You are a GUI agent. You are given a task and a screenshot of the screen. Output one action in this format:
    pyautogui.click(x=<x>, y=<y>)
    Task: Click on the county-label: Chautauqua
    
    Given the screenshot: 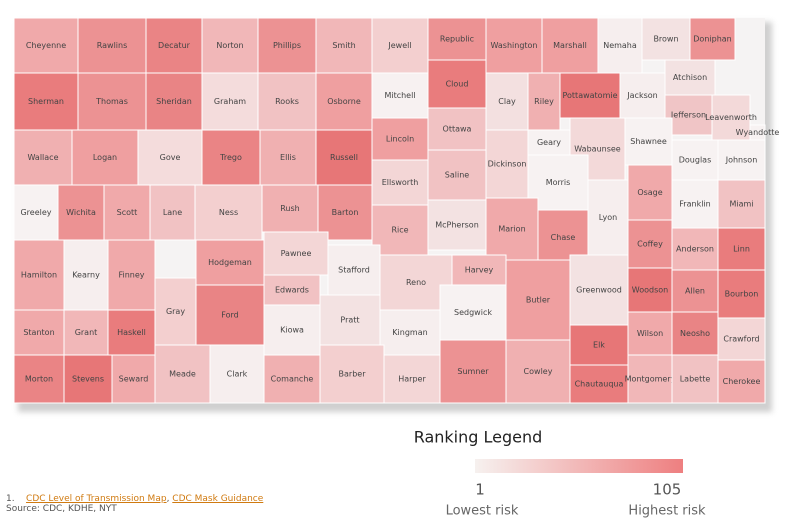 What is the action you would take?
    pyautogui.click(x=599, y=384)
    